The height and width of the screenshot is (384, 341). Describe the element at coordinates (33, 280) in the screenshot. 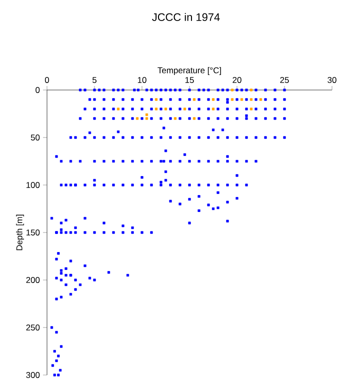

I see `y-tick-label: 200` at that location.